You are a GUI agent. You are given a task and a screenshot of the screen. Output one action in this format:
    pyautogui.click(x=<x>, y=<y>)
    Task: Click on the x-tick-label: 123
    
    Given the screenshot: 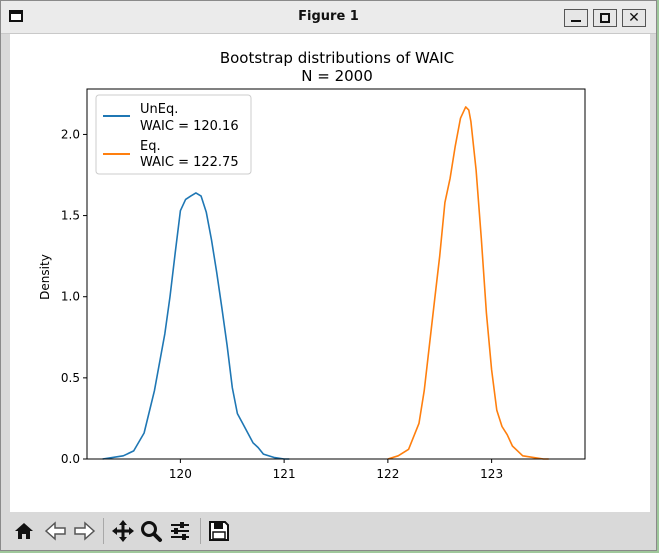 What is the action you would take?
    pyautogui.click(x=491, y=474)
    